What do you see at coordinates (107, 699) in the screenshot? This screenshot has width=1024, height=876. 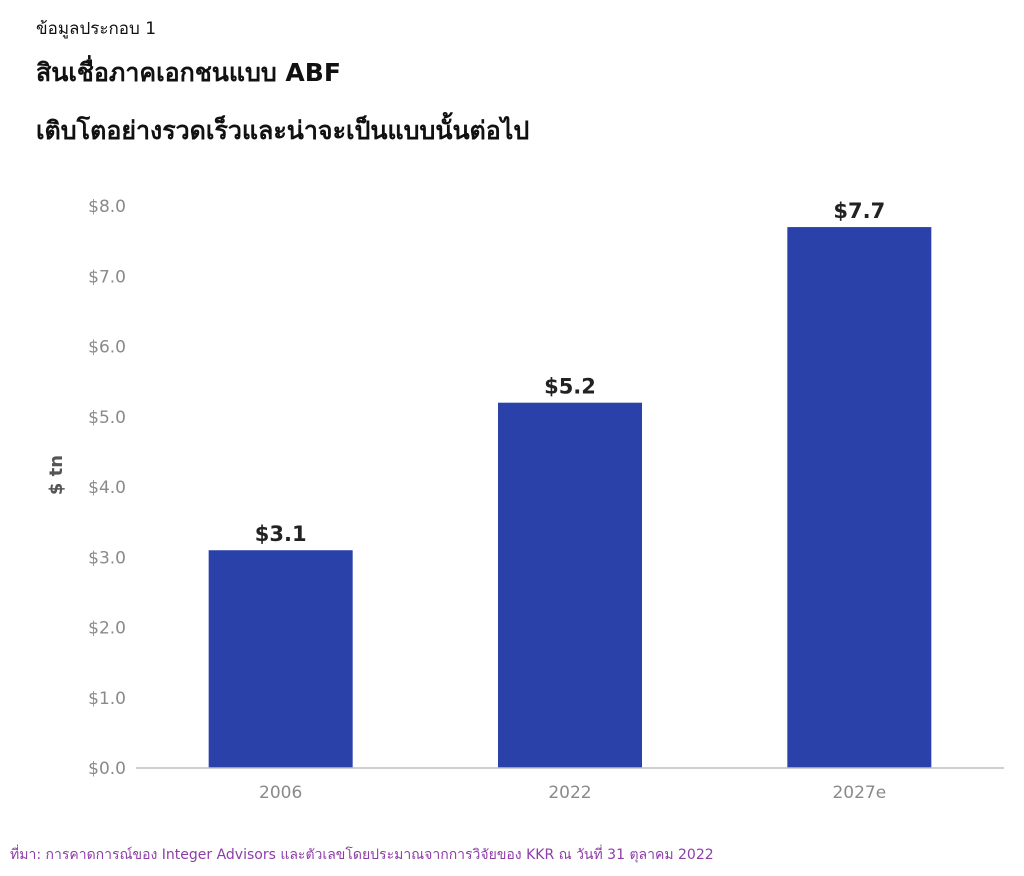 I see `y-tick-label: $1.0` at bounding box center [107, 699].